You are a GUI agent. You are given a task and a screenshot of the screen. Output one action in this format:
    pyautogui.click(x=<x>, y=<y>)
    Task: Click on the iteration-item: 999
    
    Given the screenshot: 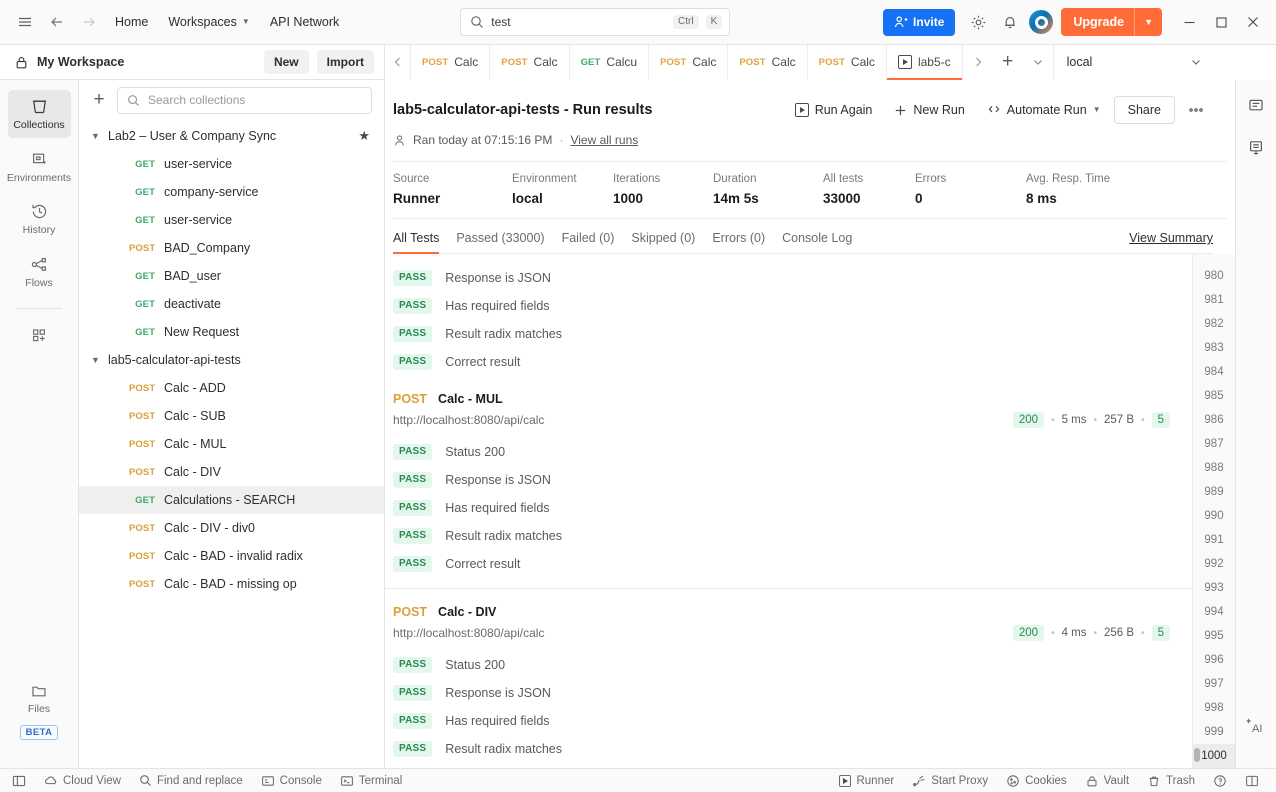 What is the action you would take?
    pyautogui.click(x=1214, y=732)
    